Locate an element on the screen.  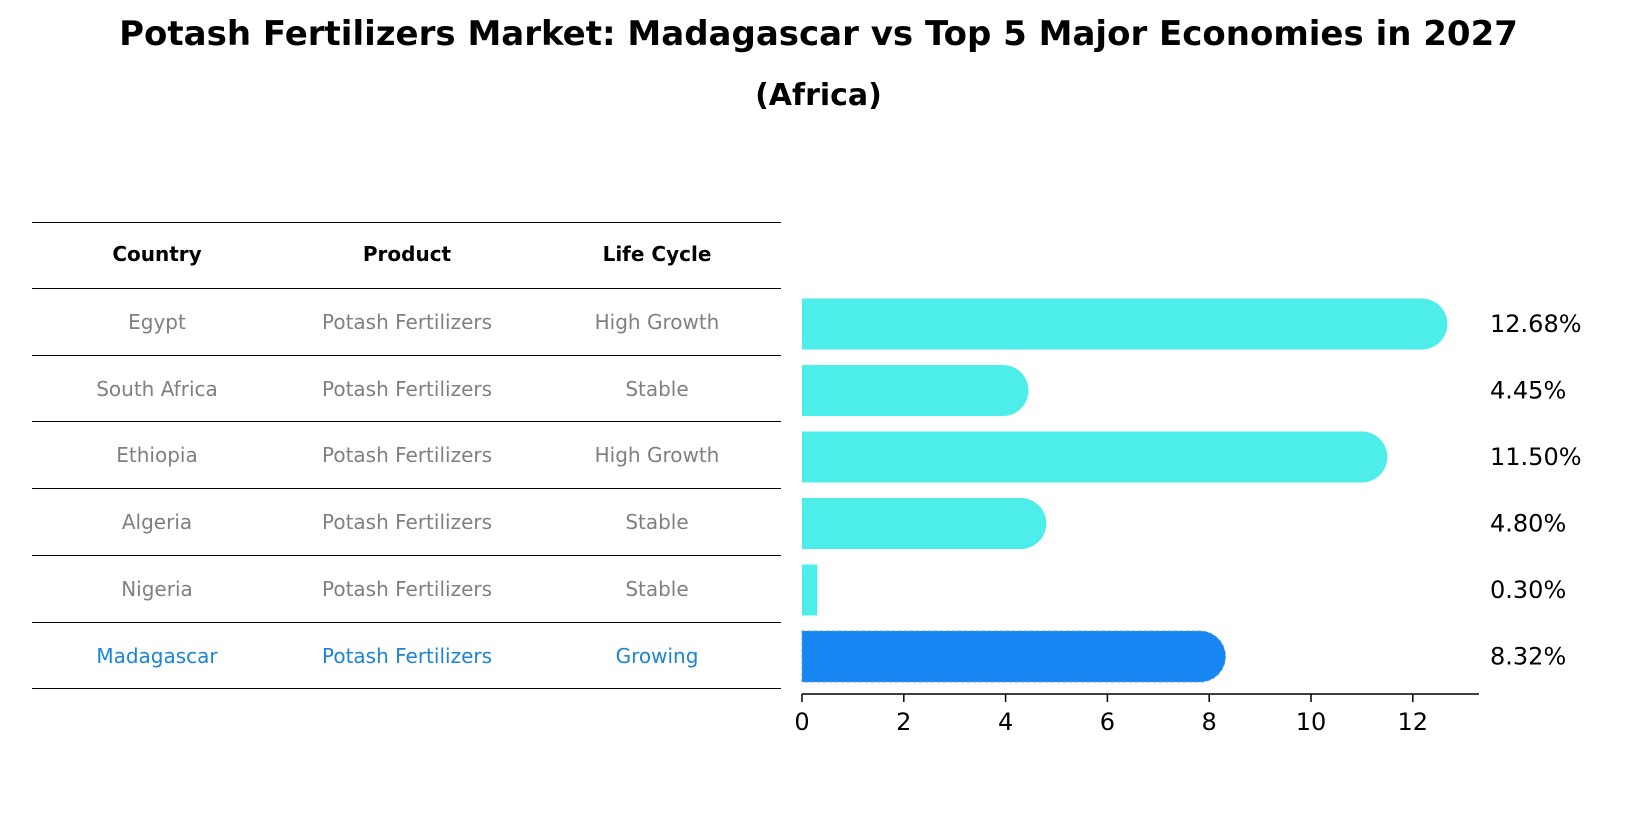
bar-highlight is located at coordinates (1013, 656).